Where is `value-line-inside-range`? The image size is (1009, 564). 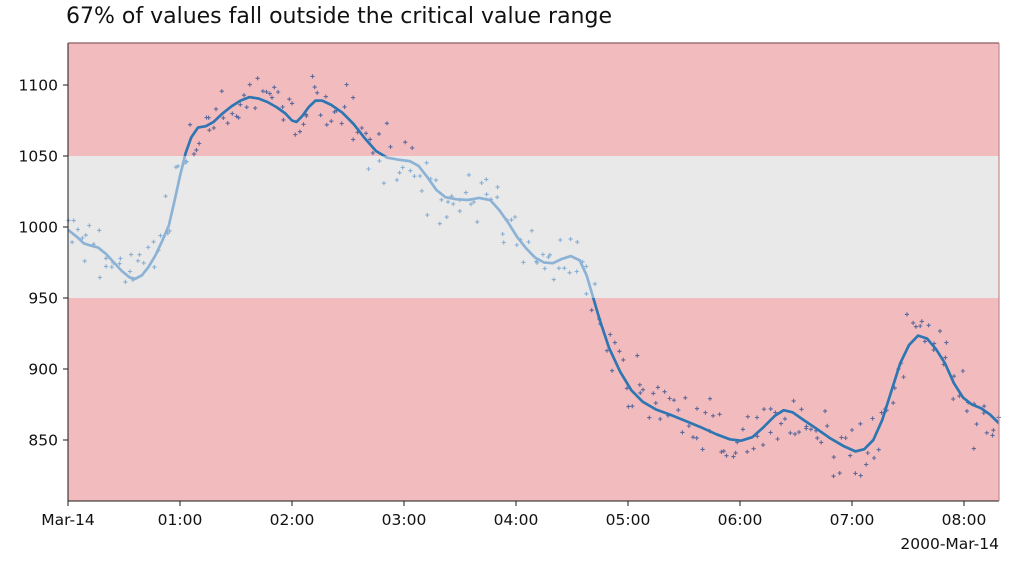 value-line-inside-range is located at coordinates (331, 227).